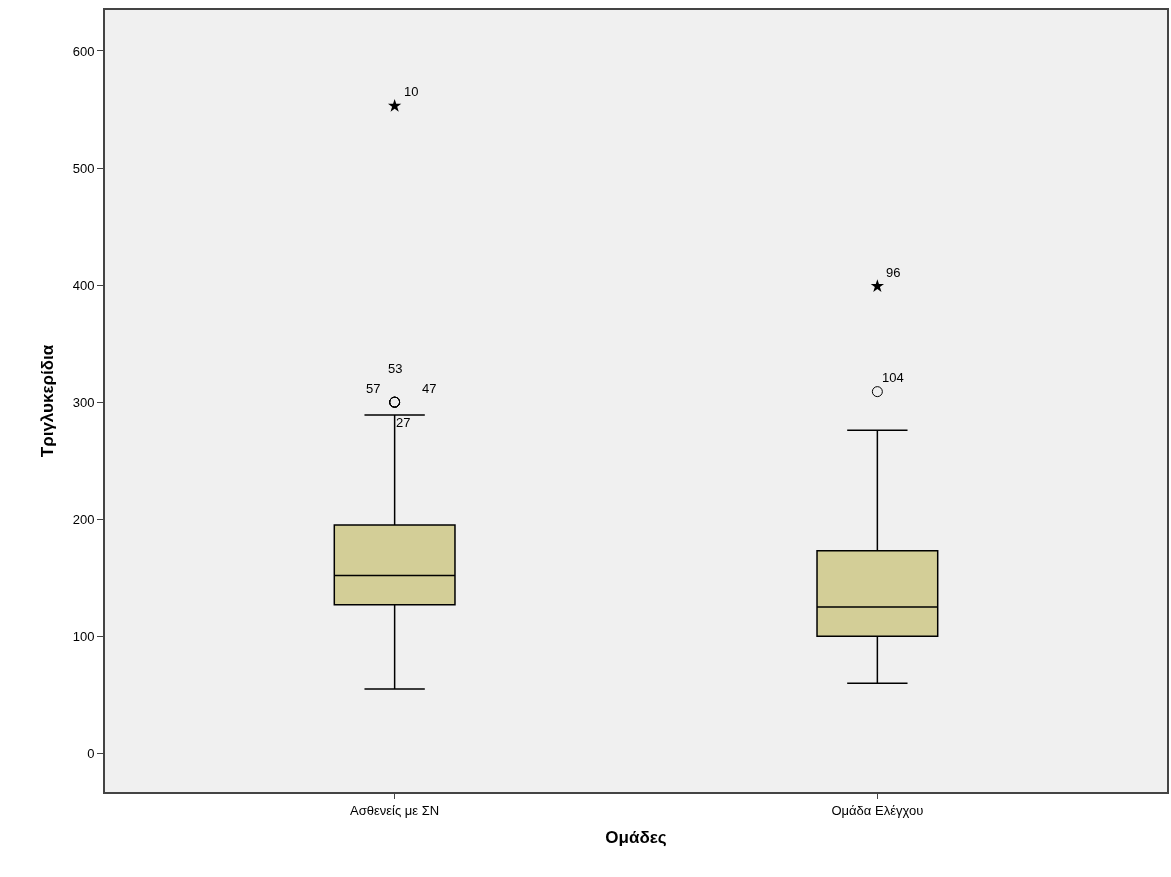 The width and height of the screenshot is (1171, 877). What do you see at coordinates (47, 401) in the screenshot?
I see `y-axis-title: Τριγλυκερίδια` at bounding box center [47, 401].